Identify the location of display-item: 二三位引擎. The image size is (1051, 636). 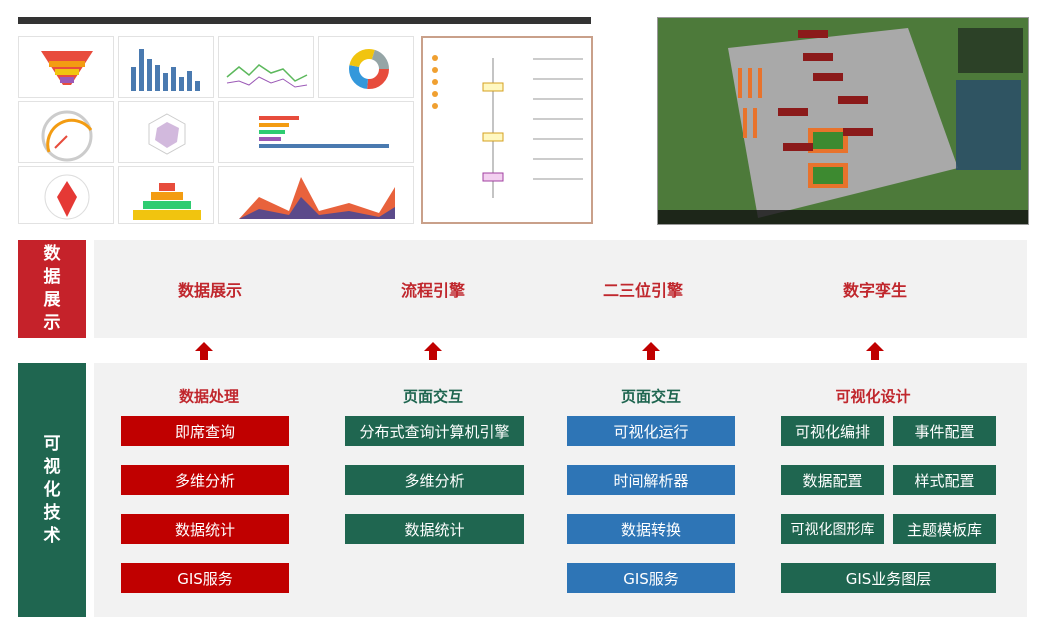
(643, 290).